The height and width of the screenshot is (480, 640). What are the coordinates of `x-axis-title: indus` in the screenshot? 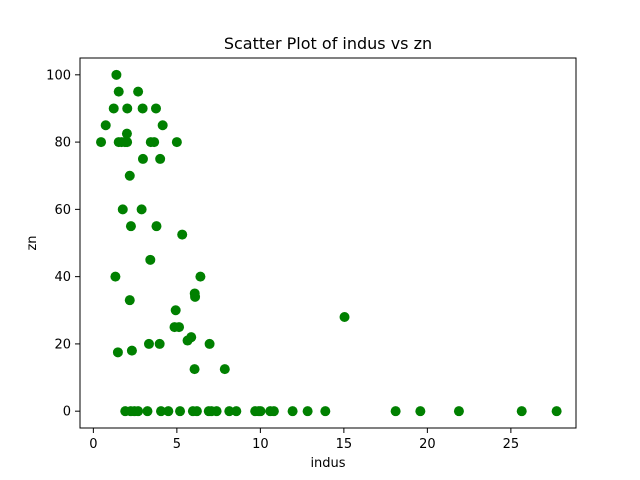 It's located at (327, 463).